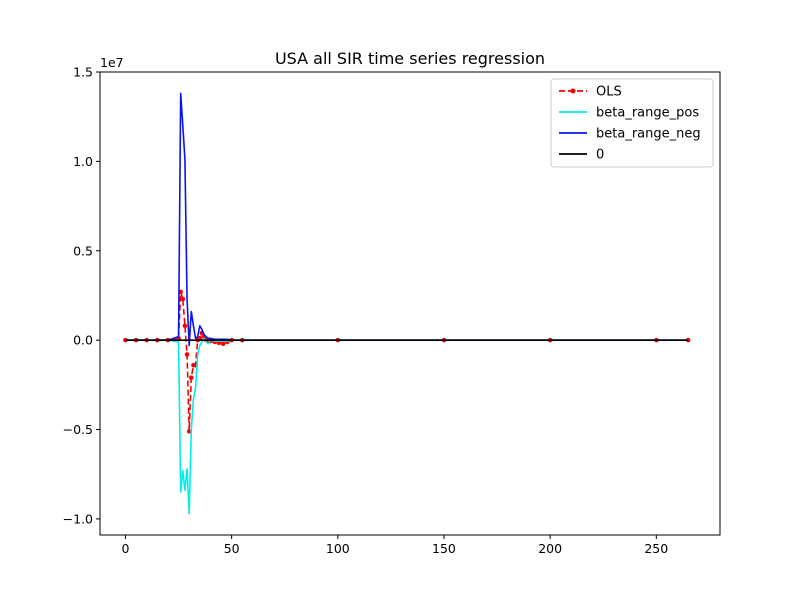 The height and width of the screenshot is (600, 800). What do you see at coordinates (410, 58) in the screenshot?
I see `chart-title: USA all SIR time series regression` at bounding box center [410, 58].